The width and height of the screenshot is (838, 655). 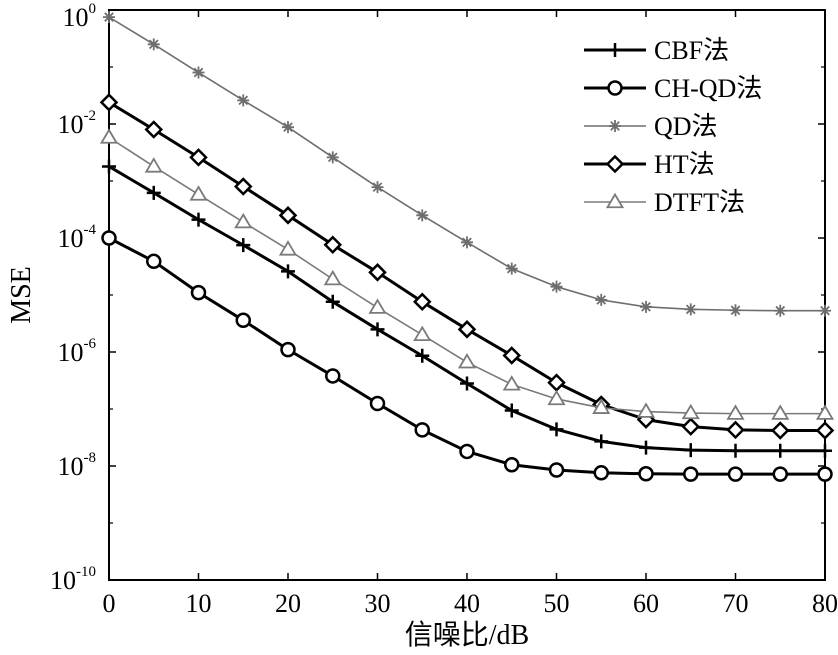 I want to click on legend-entry: CBF法, so click(x=656, y=50).